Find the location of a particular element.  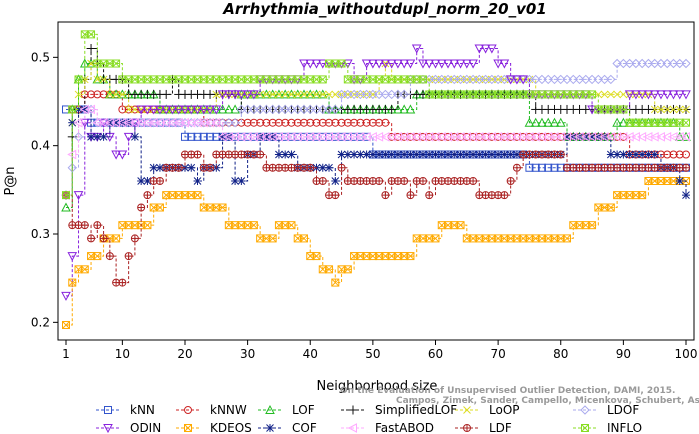

legend-item-knn: kNN is located at coordinates (125, 410).